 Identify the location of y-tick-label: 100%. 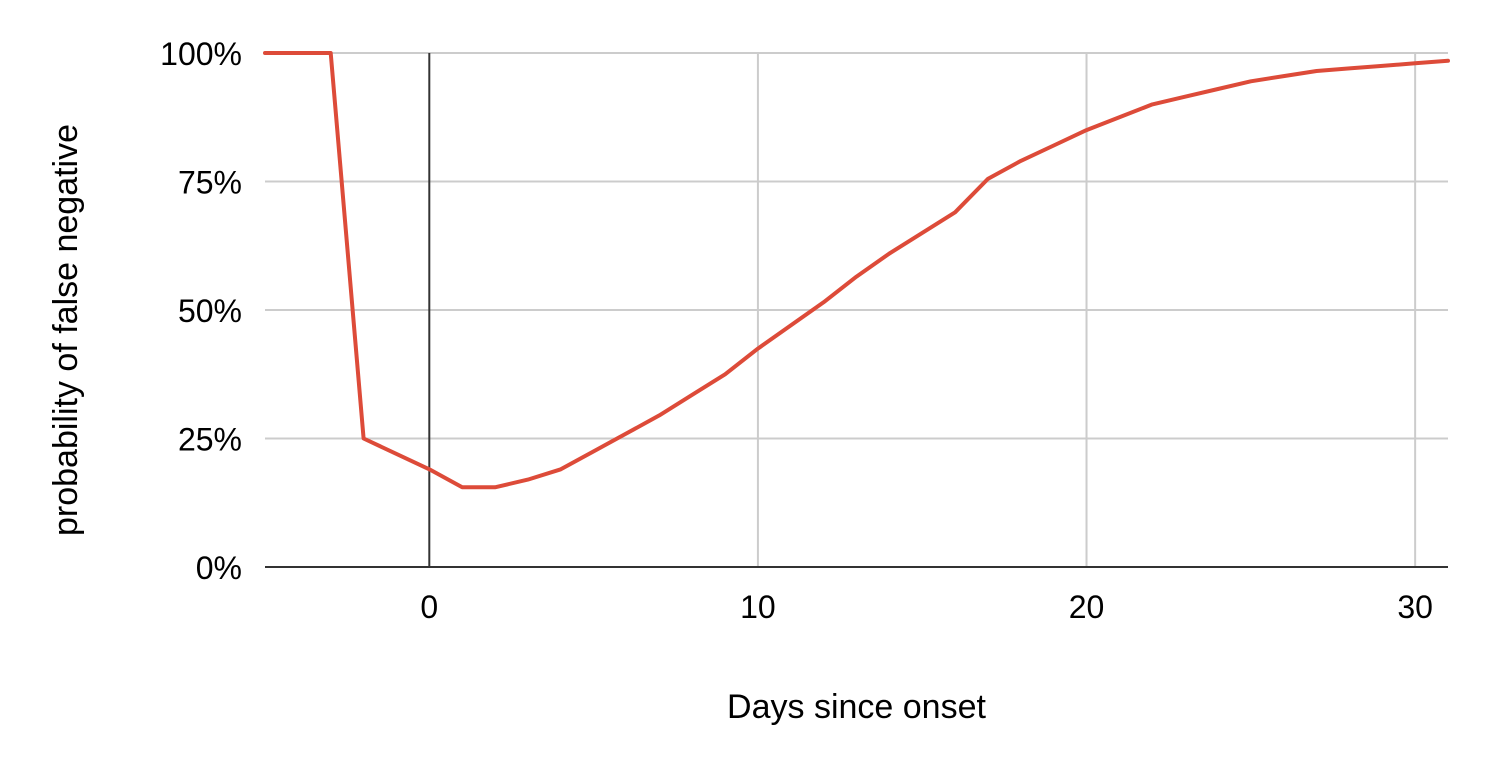
(201, 54).